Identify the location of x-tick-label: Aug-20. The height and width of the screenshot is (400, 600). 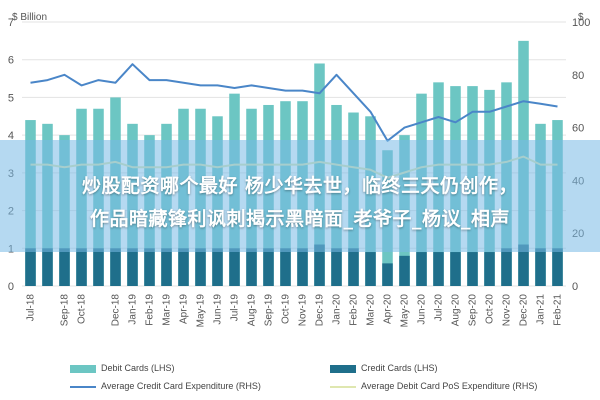
(456, 310).